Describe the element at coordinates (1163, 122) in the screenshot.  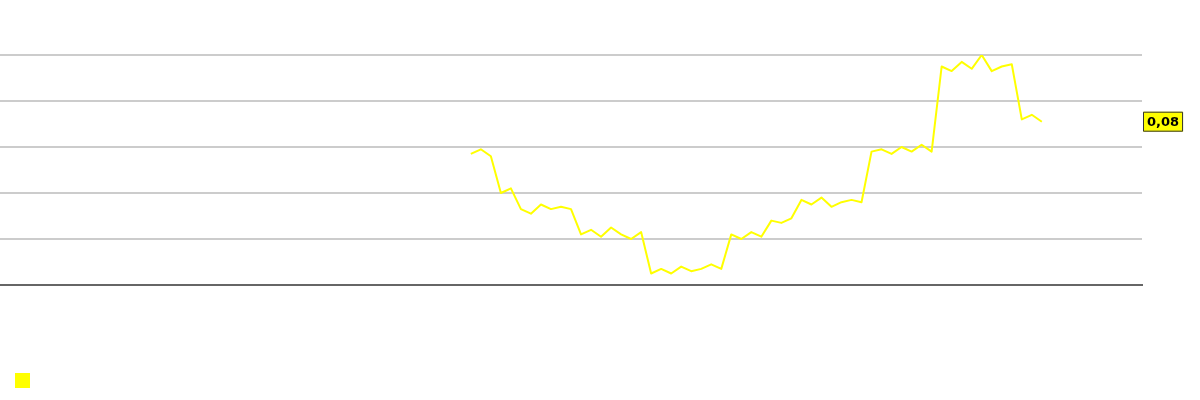
I see `text: 0,08` at that location.